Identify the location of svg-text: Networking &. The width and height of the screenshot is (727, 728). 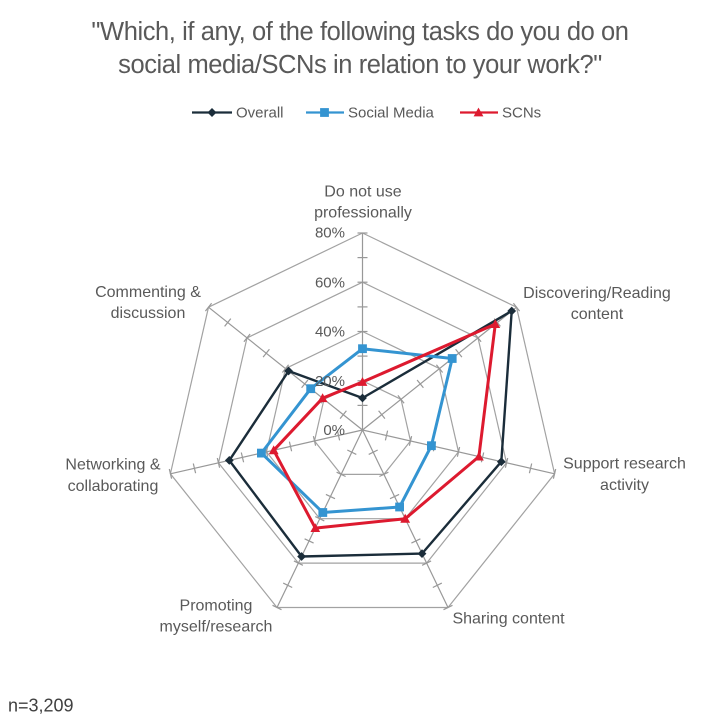
(112, 465).